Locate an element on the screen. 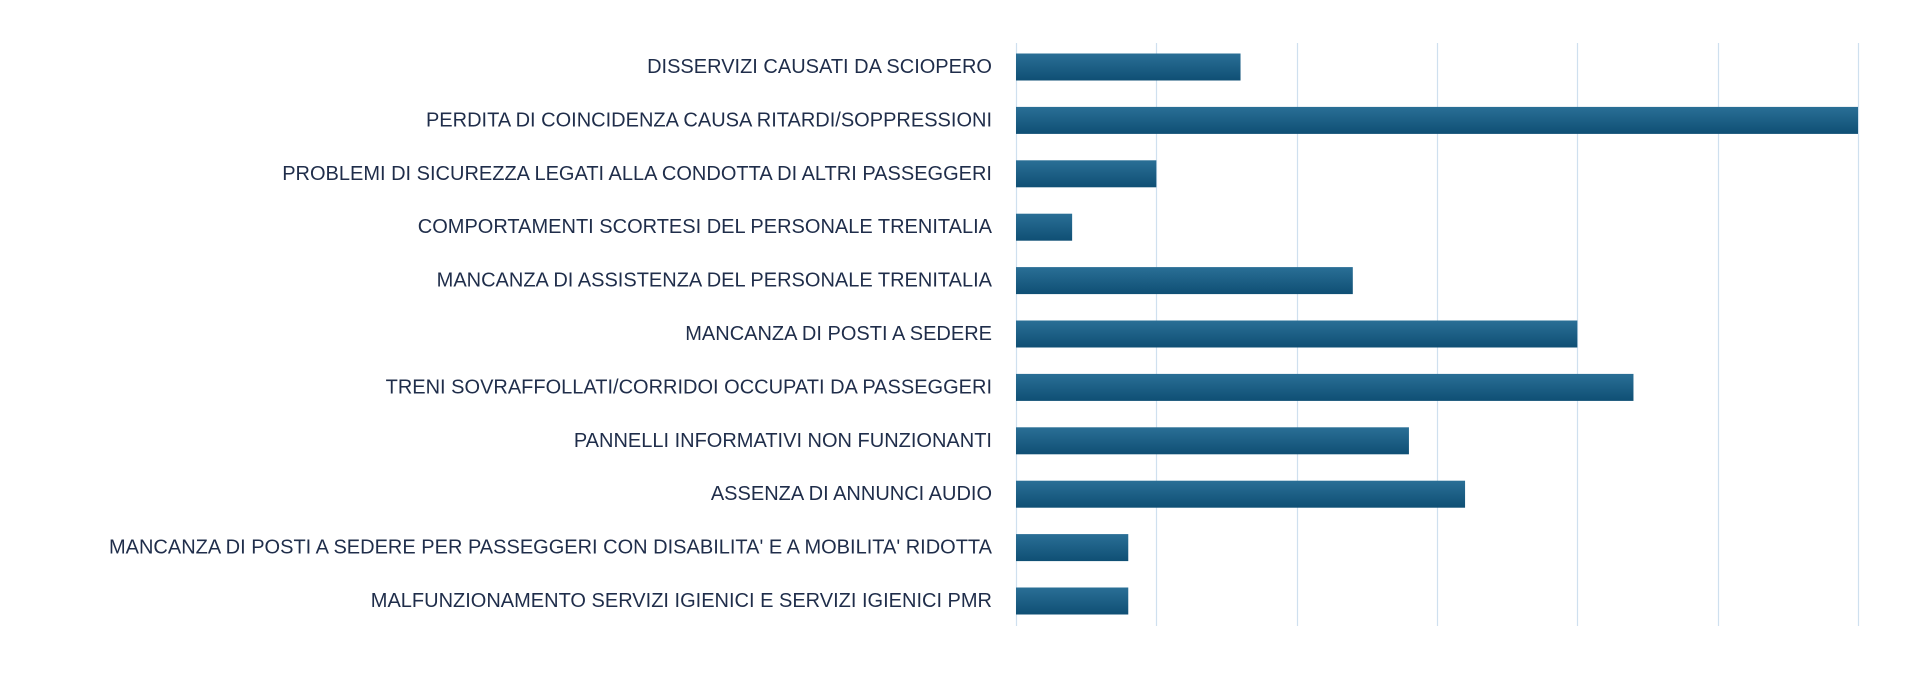 Image resolution: width=1920 pixels, height=681 pixels. category-label-5: MANCANZA DI POSTI A SEDERE is located at coordinates (838, 334).